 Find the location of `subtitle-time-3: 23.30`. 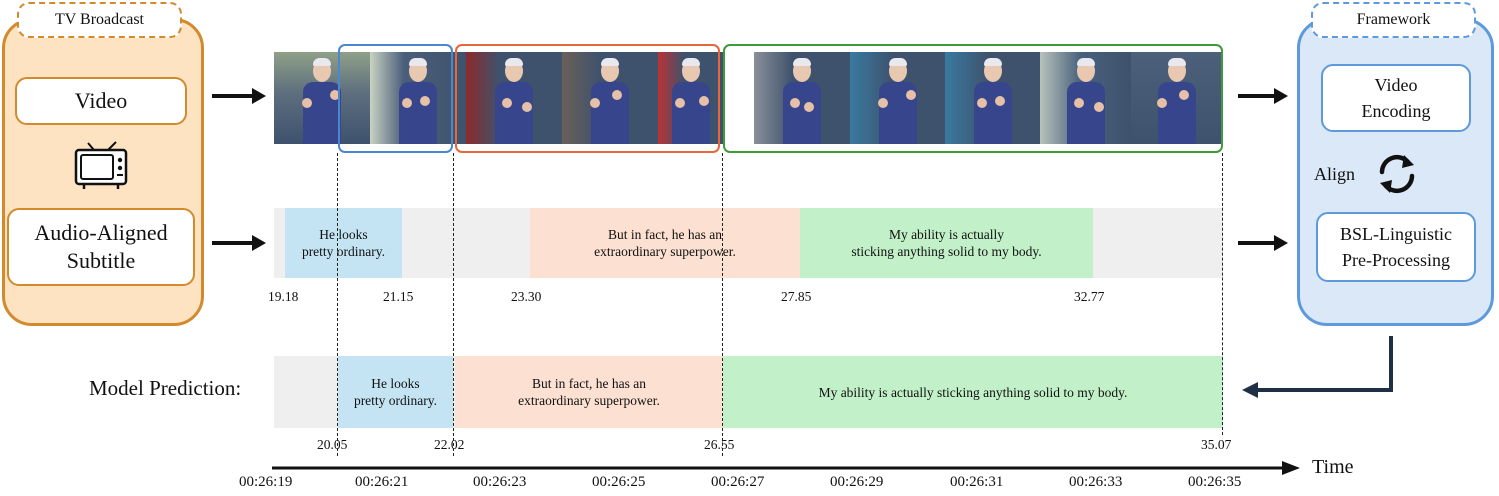

subtitle-time-3: 23.30 is located at coordinates (526, 296).